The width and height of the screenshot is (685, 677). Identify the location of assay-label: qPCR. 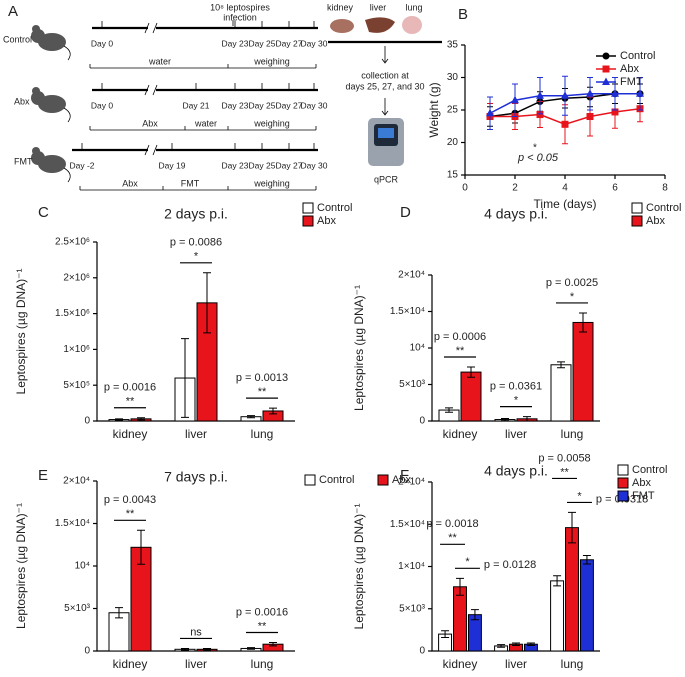
(386, 179).